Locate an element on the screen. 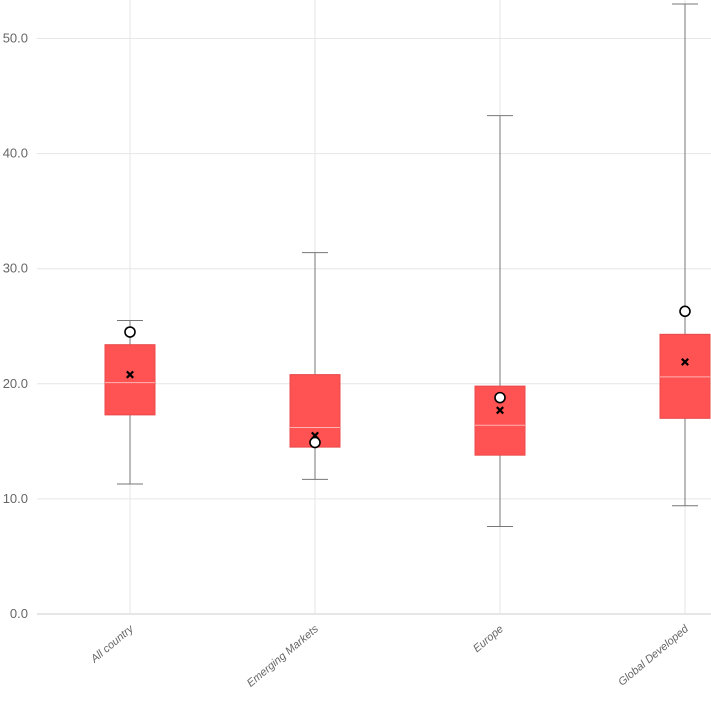 This screenshot has height=708, width=711. box-europe is located at coordinates (500, 321).